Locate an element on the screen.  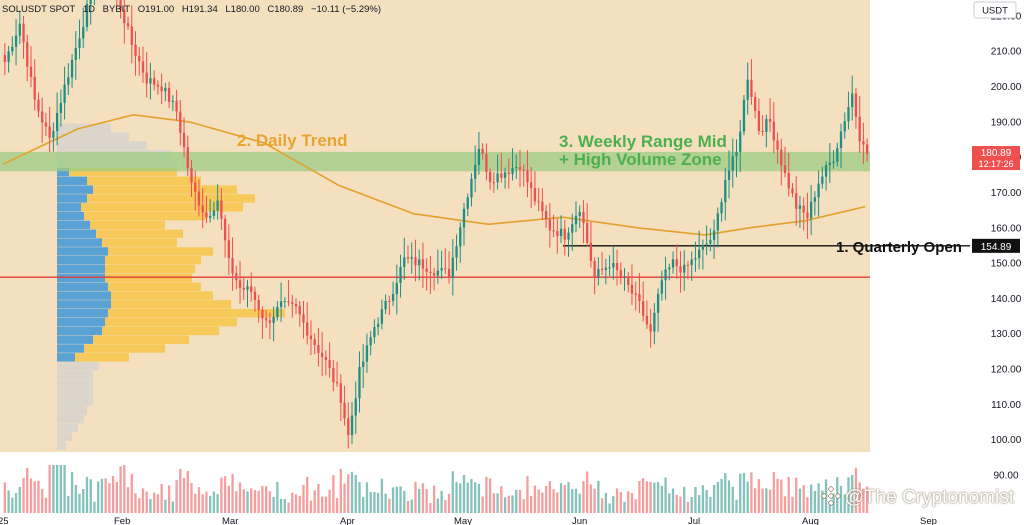
timeframe-label: 1D is located at coordinates (88, 9).